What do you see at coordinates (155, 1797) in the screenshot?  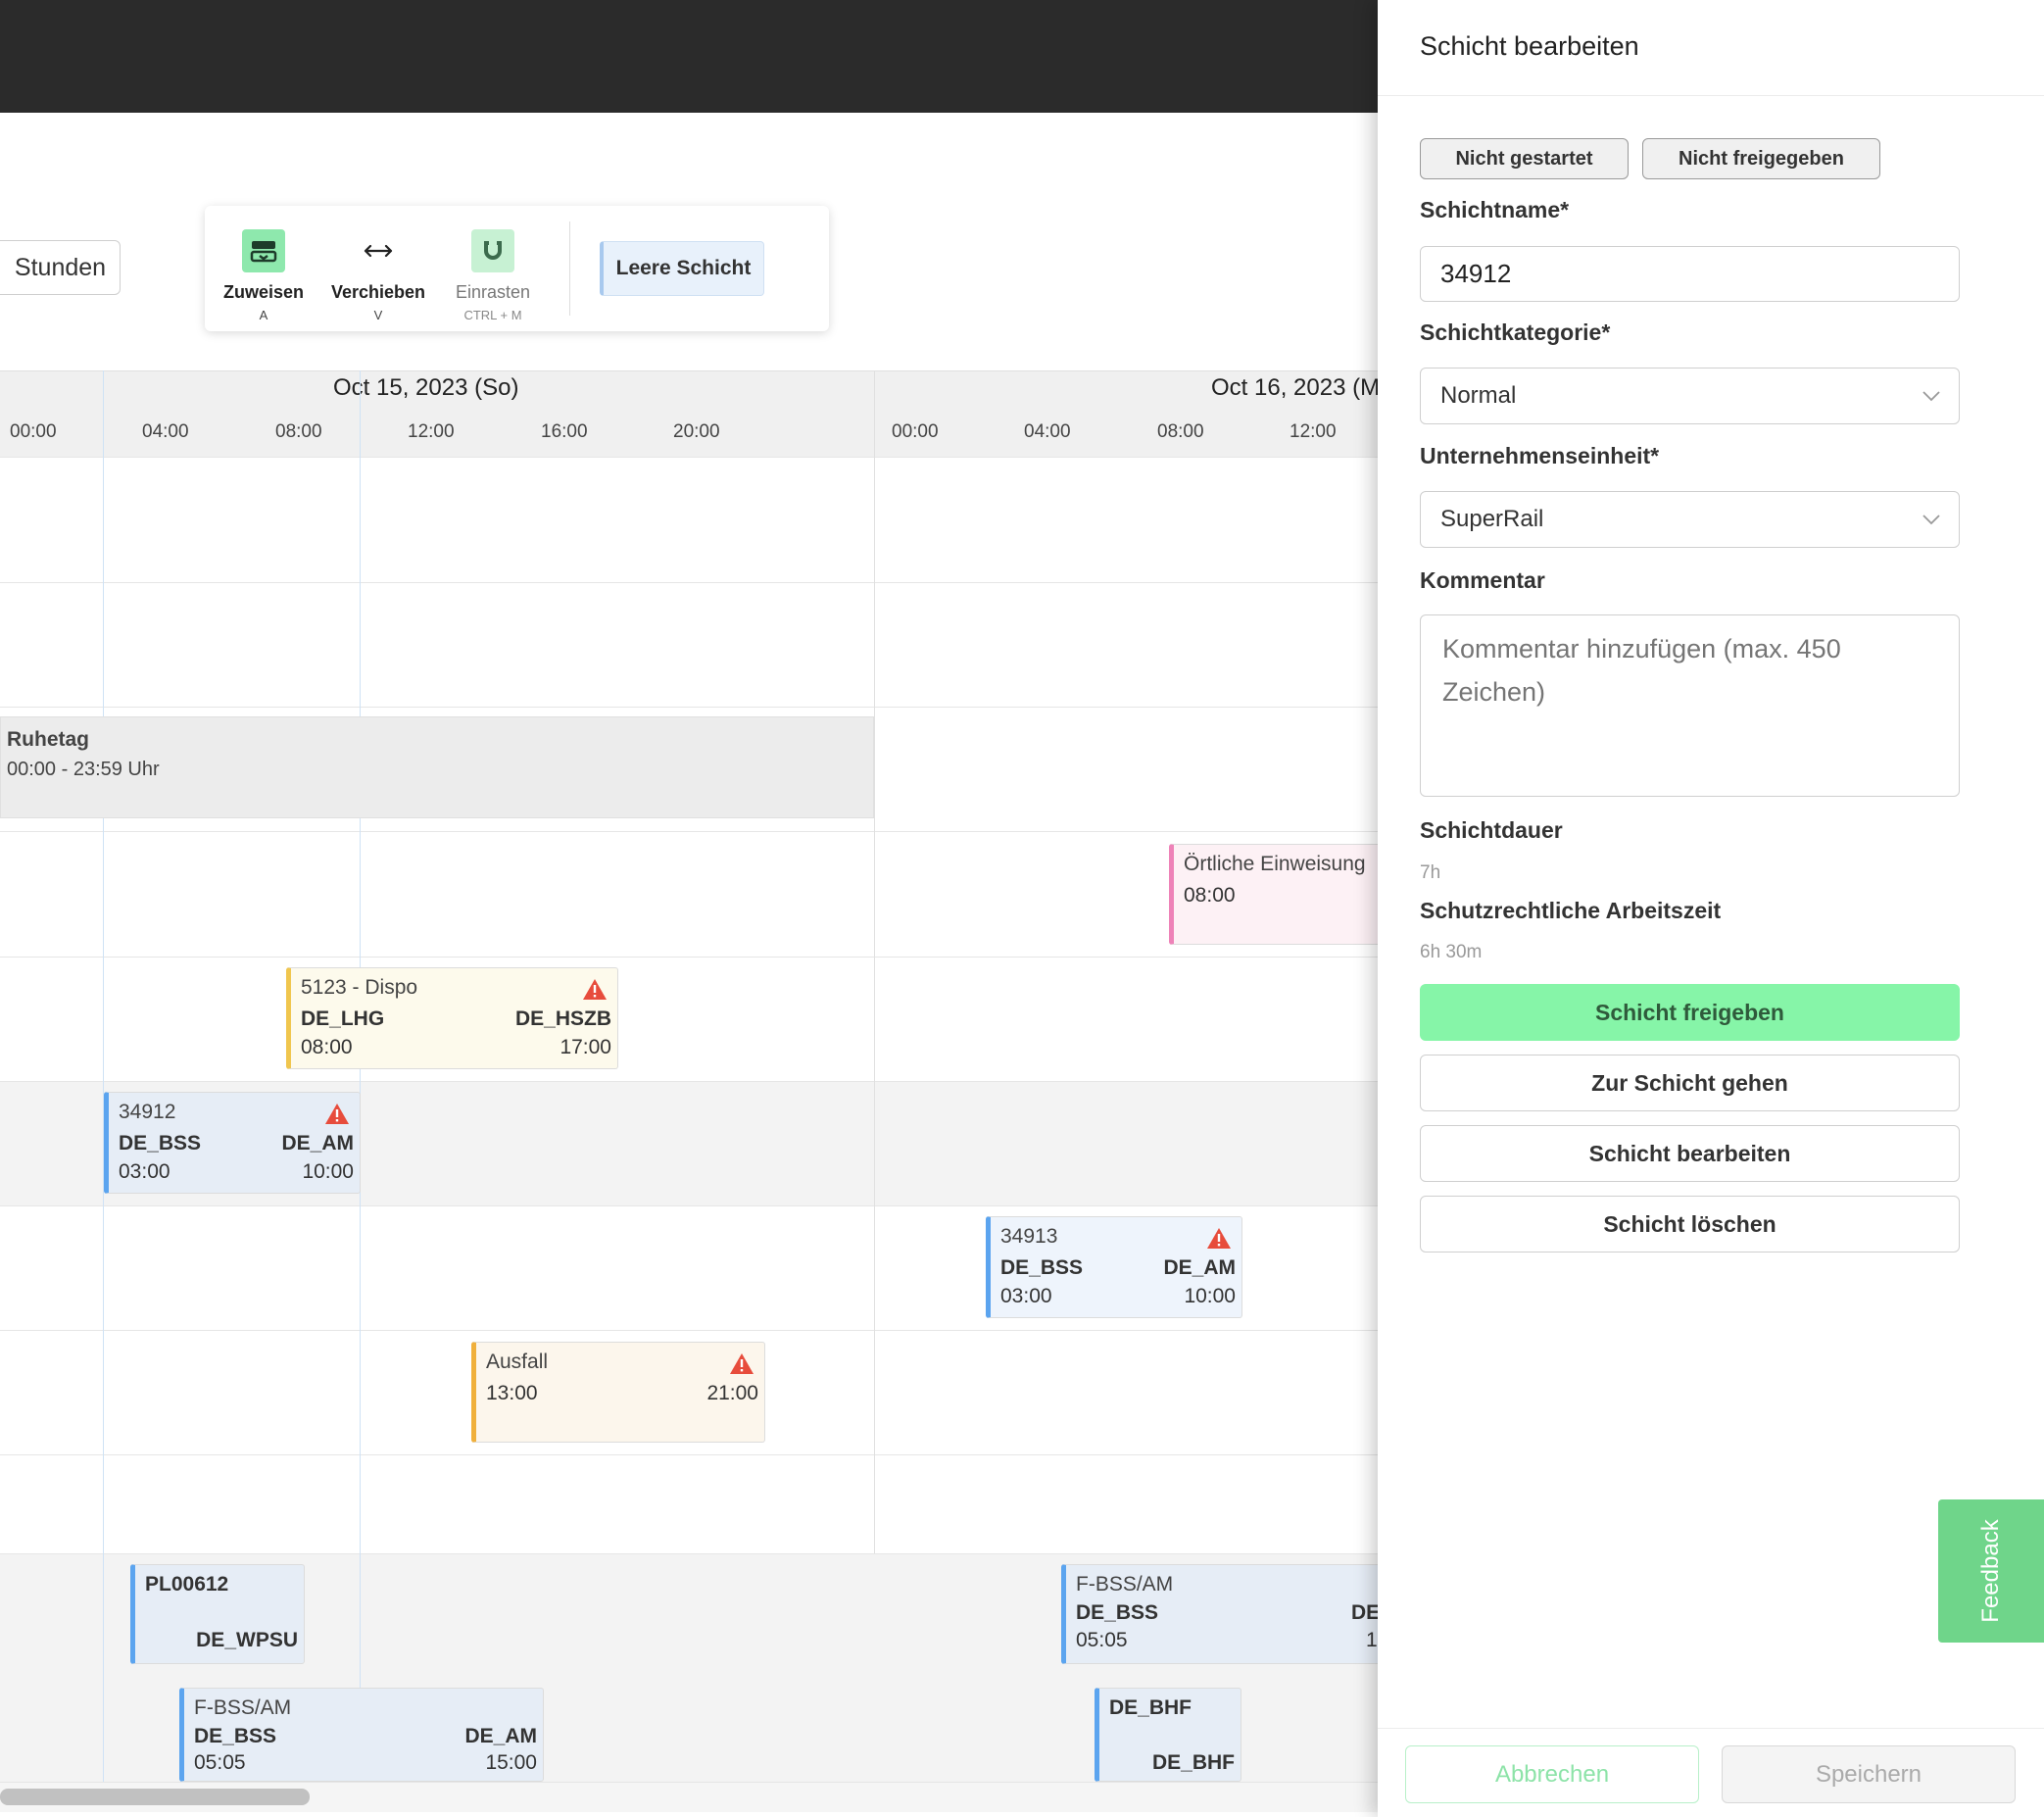 I see `horizontal-scrollbar-thumb` at bounding box center [155, 1797].